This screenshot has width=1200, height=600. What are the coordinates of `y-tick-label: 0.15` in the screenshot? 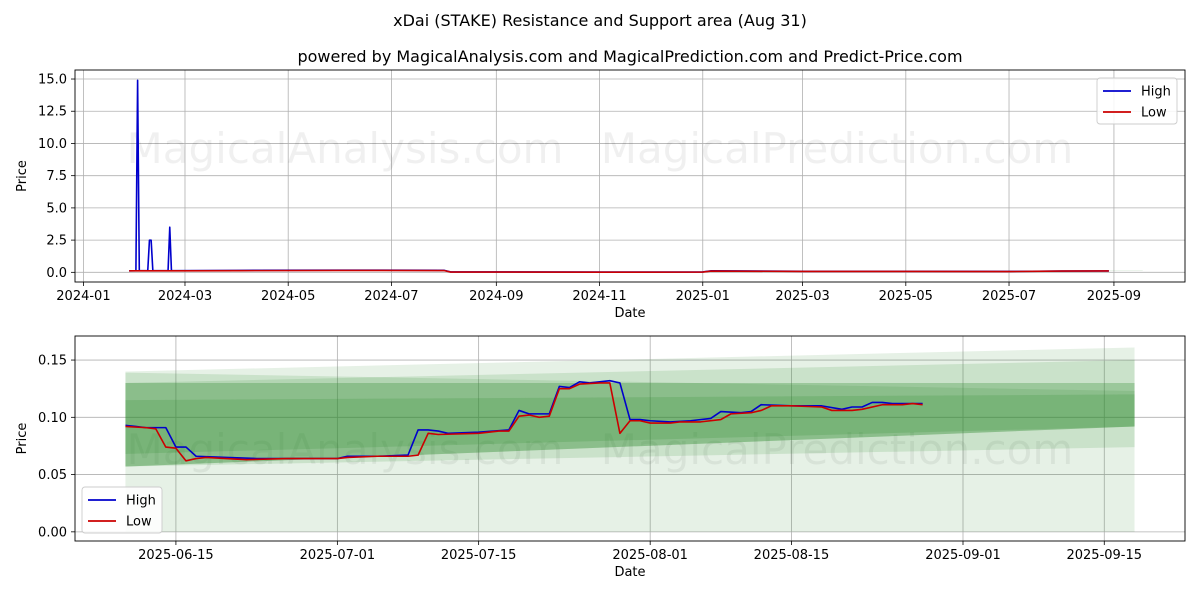 It's located at (52, 361).